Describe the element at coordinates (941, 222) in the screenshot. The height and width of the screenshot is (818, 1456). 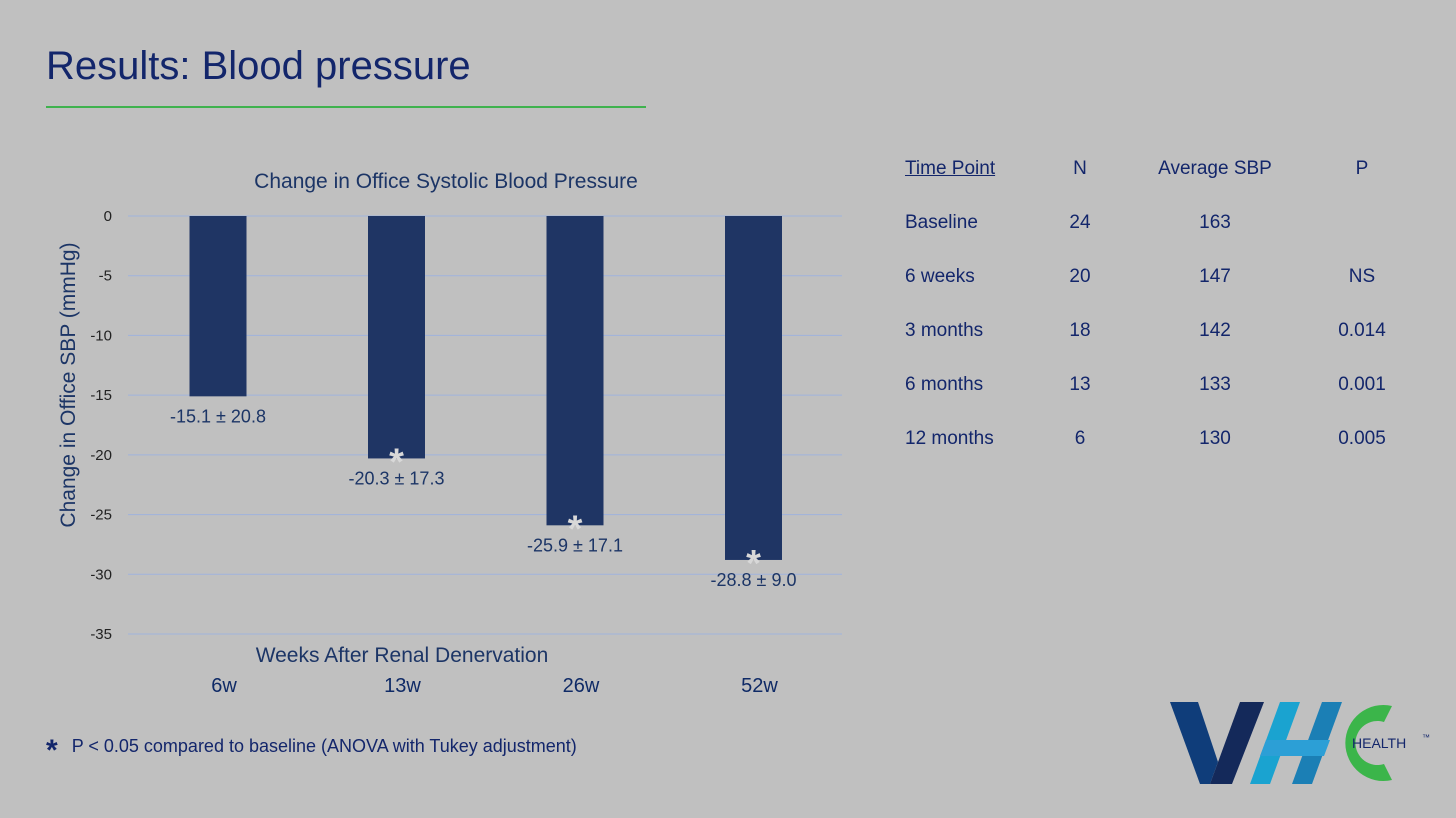
I see `cell-time-point: Baseline` at that location.